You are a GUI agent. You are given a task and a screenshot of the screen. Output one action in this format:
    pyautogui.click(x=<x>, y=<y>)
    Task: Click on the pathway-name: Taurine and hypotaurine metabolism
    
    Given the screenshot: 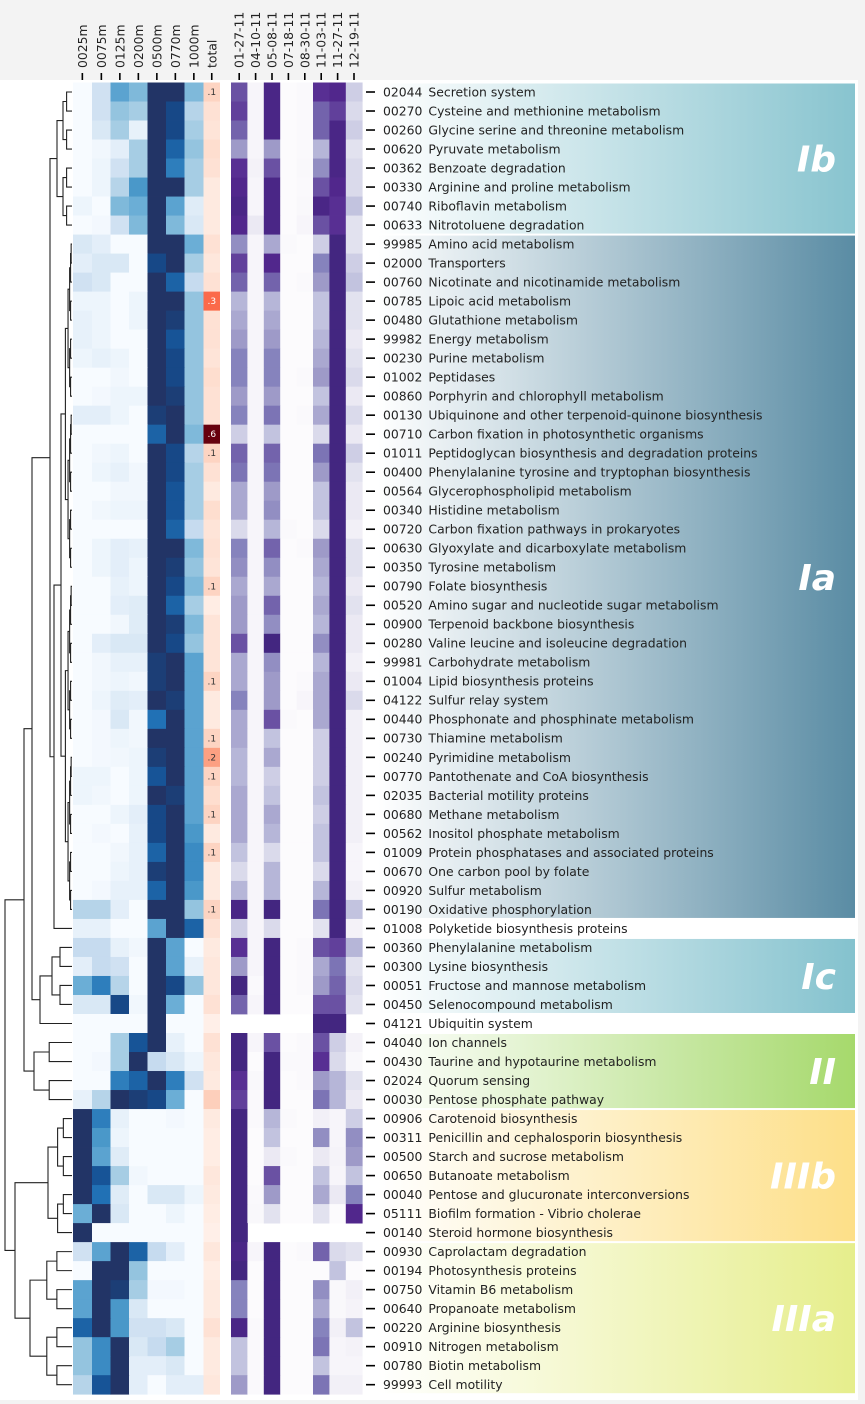 What is the action you would take?
    pyautogui.click(x=541, y=1061)
    